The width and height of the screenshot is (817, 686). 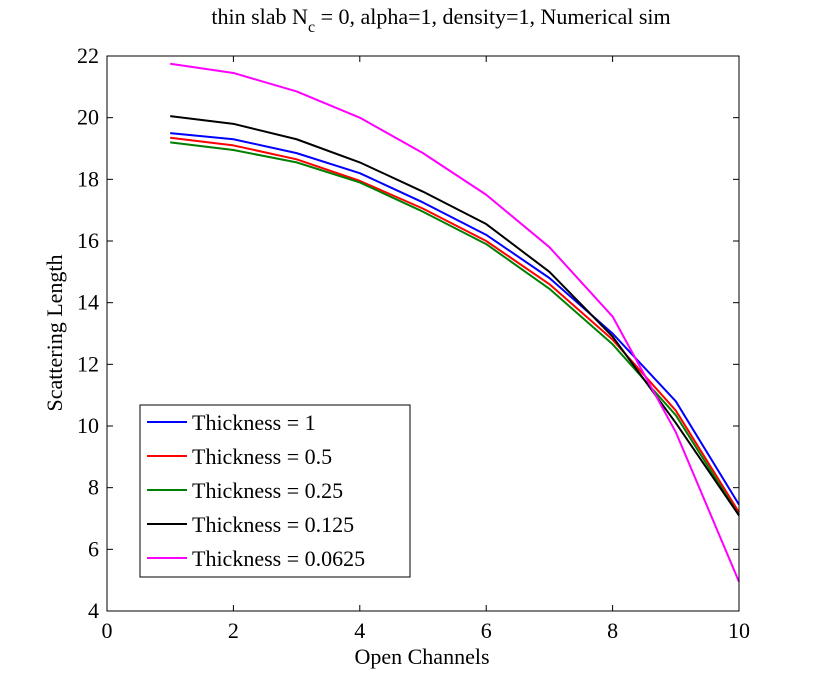 What do you see at coordinates (93, 548) in the screenshot?
I see `y-tick-label: 6` at bounding box center [93, 548].